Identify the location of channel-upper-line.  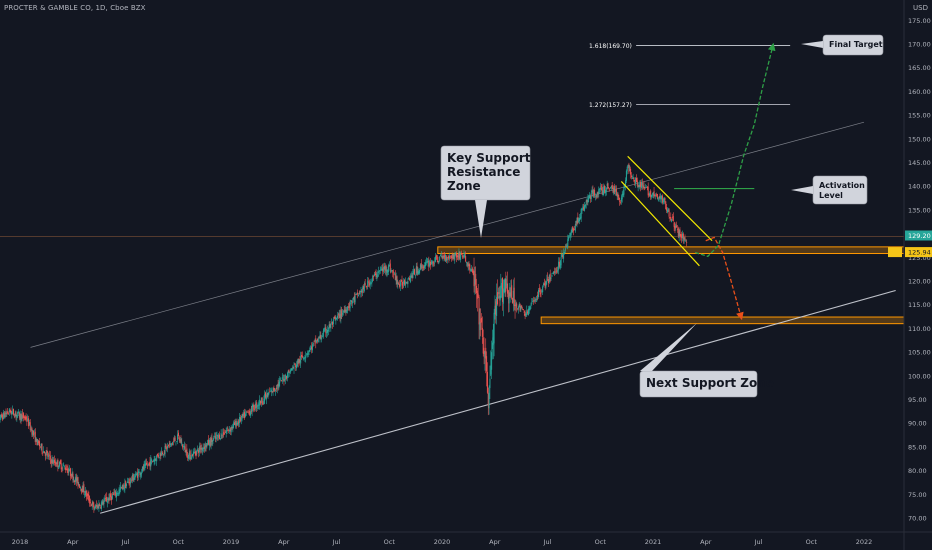
(670, 198).